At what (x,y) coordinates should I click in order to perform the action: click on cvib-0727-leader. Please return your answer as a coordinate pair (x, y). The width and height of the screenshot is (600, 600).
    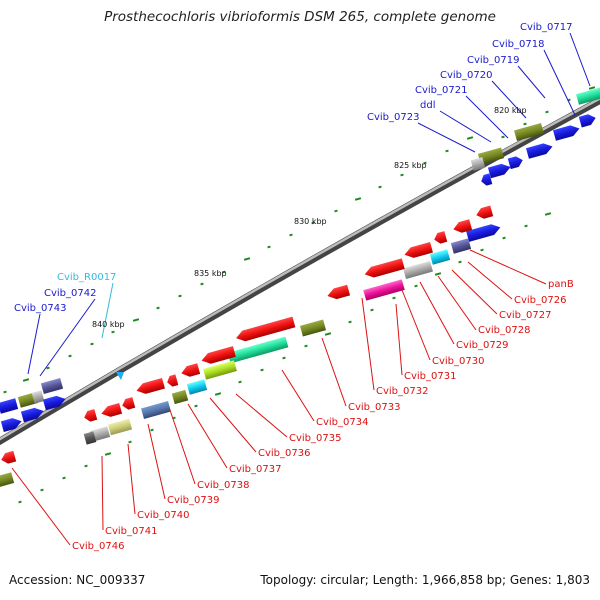
    Looking at the image, I should click on (474, 292).